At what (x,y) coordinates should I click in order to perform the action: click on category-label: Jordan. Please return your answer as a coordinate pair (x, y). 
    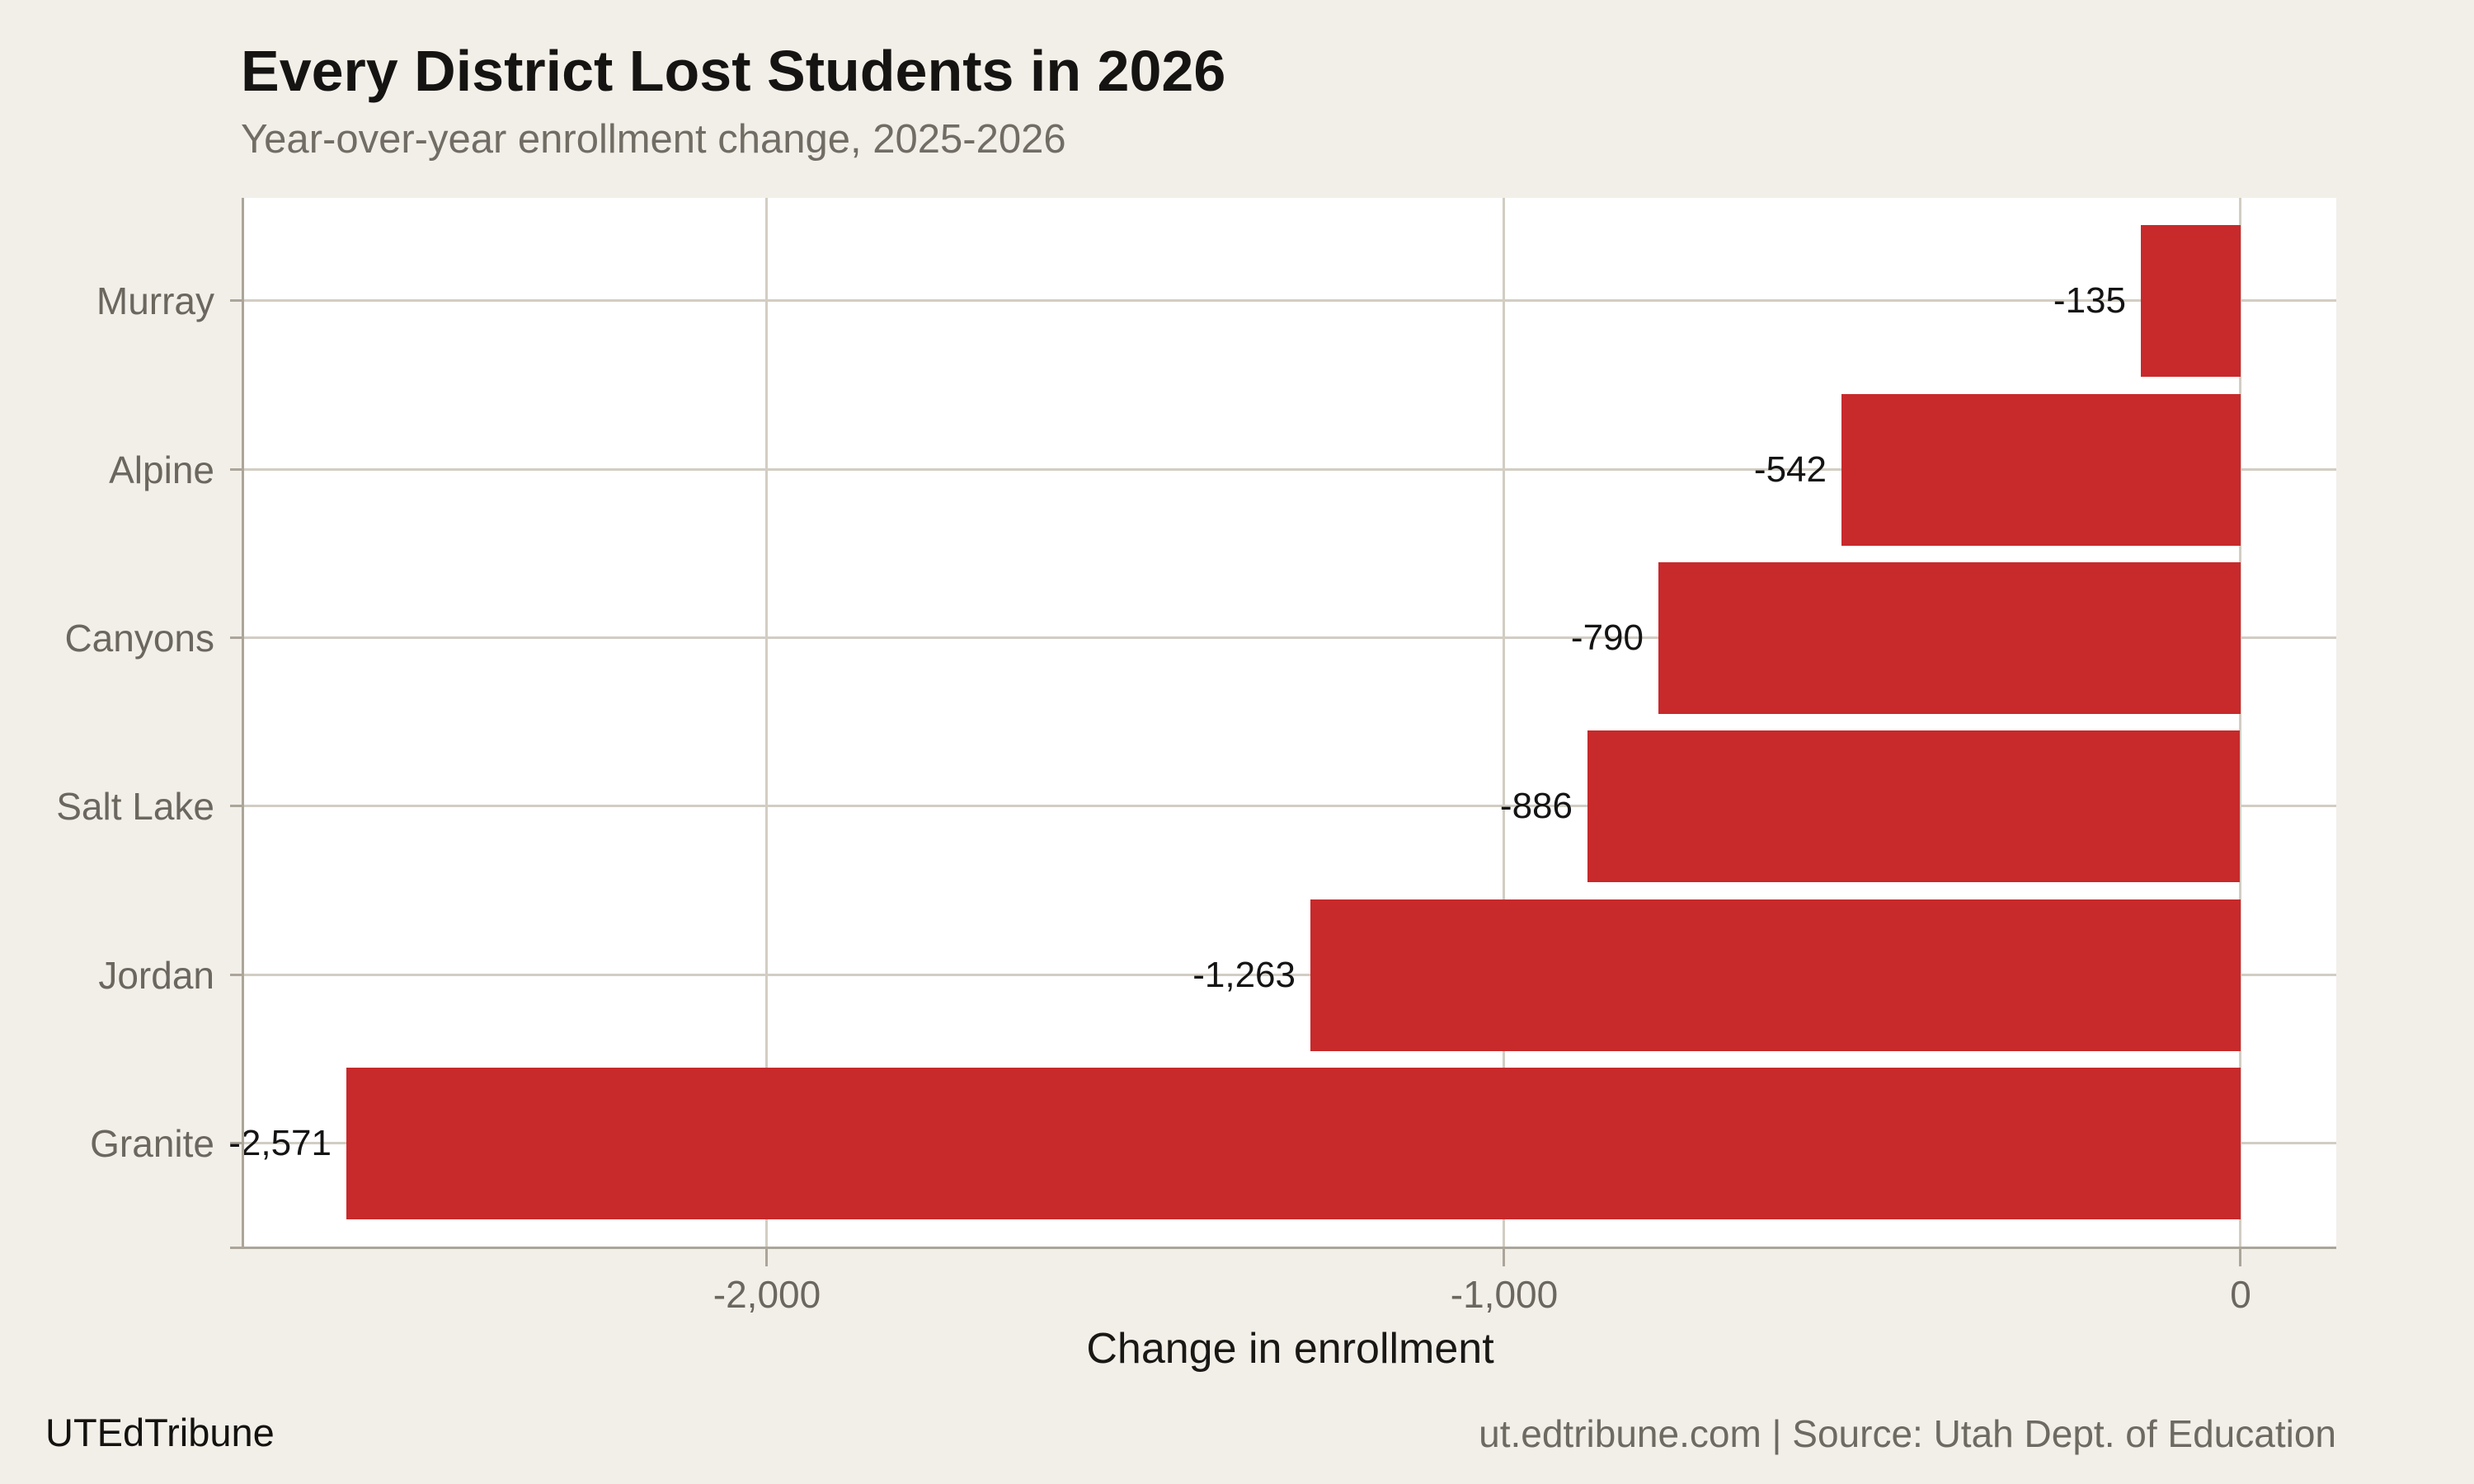
    Looking at the image, I should click on (156, 975).